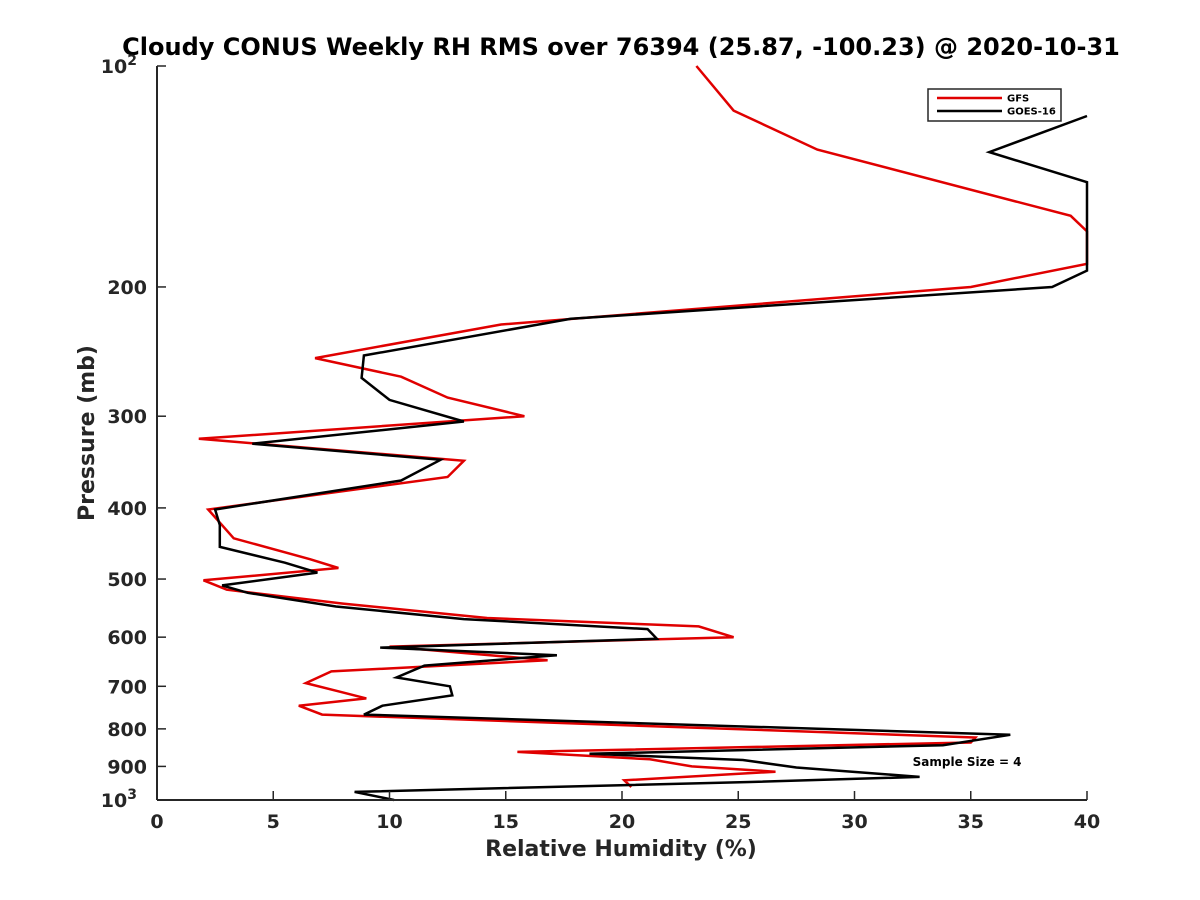  What do you see at coordinates (273, 822) in the screenshot?
I see `x-tick-label: 5` at bounding box center [273, 822].